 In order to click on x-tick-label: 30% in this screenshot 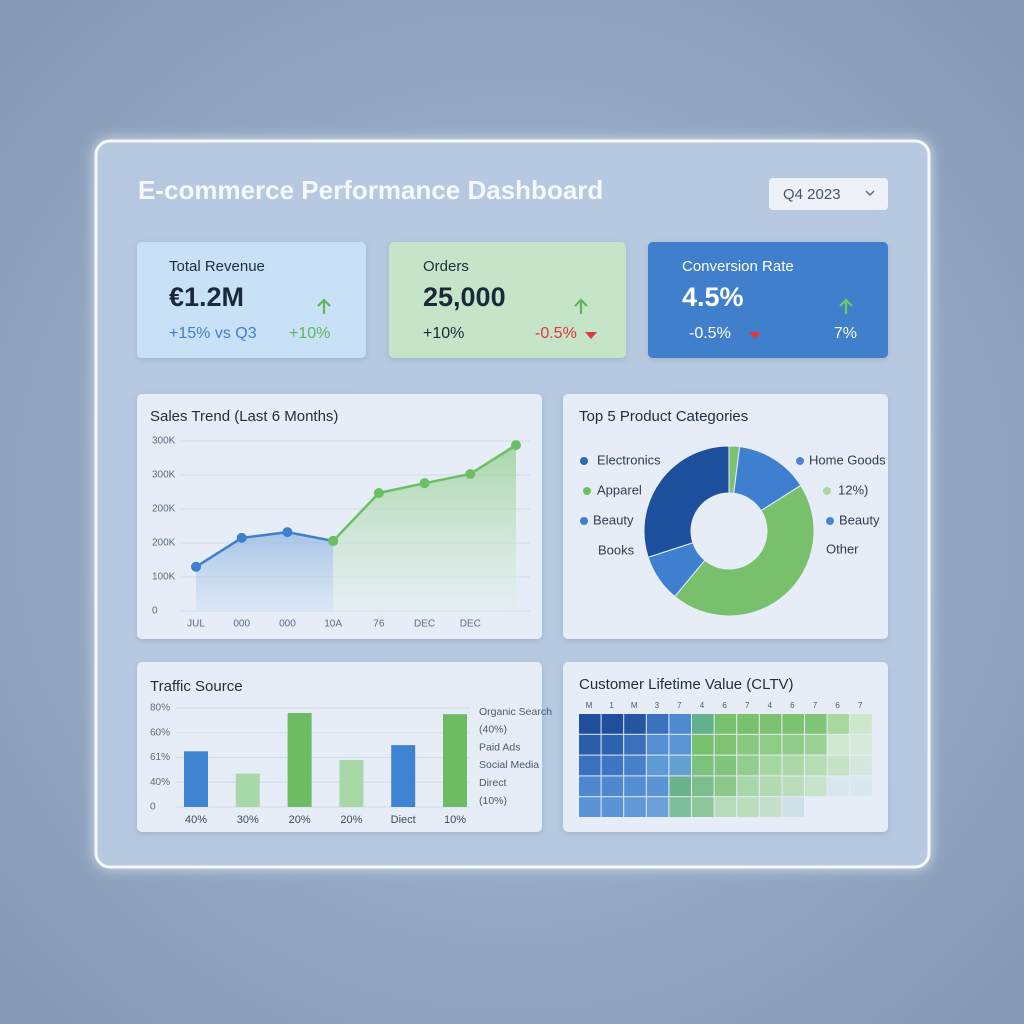, I will do `click(248, 820)`.